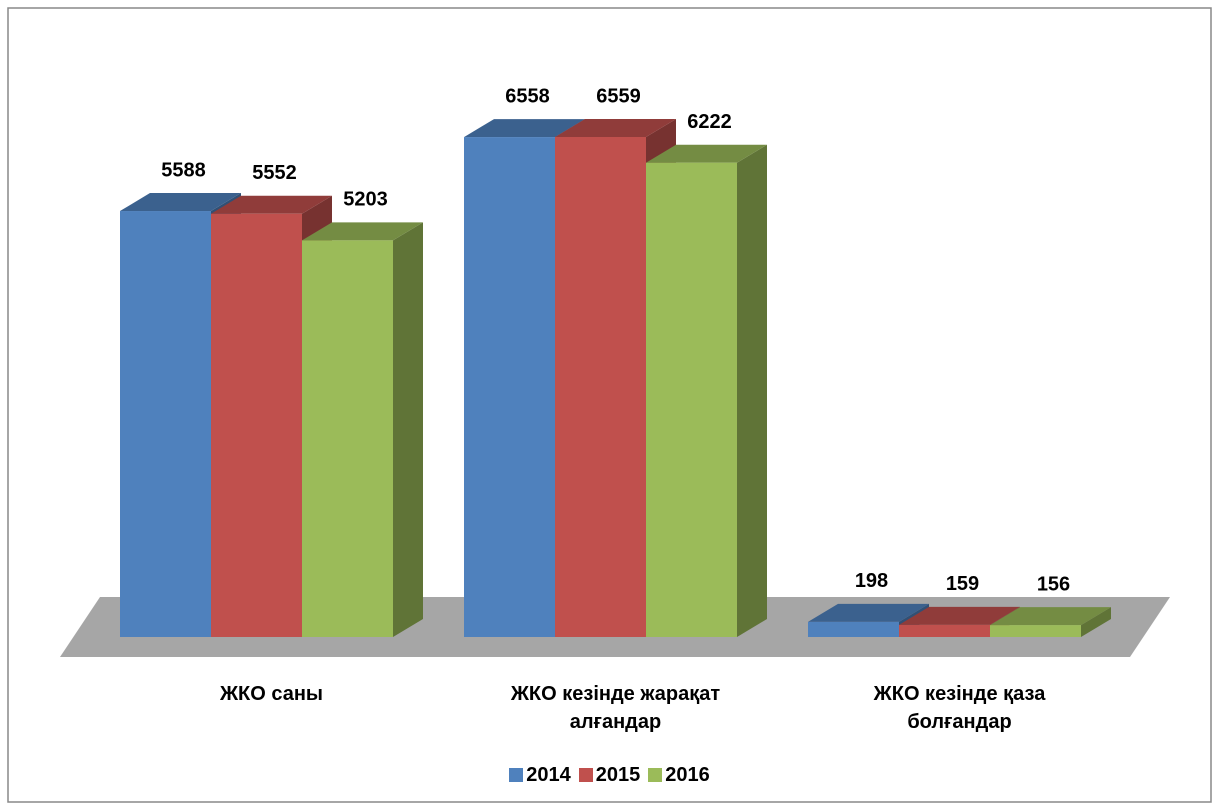 This screenshot has width=1219, height=810. What do you see at coordinates (687, 775) in the screenshot?
I see `legend-label: 2016` at bounding box center [687, 775].